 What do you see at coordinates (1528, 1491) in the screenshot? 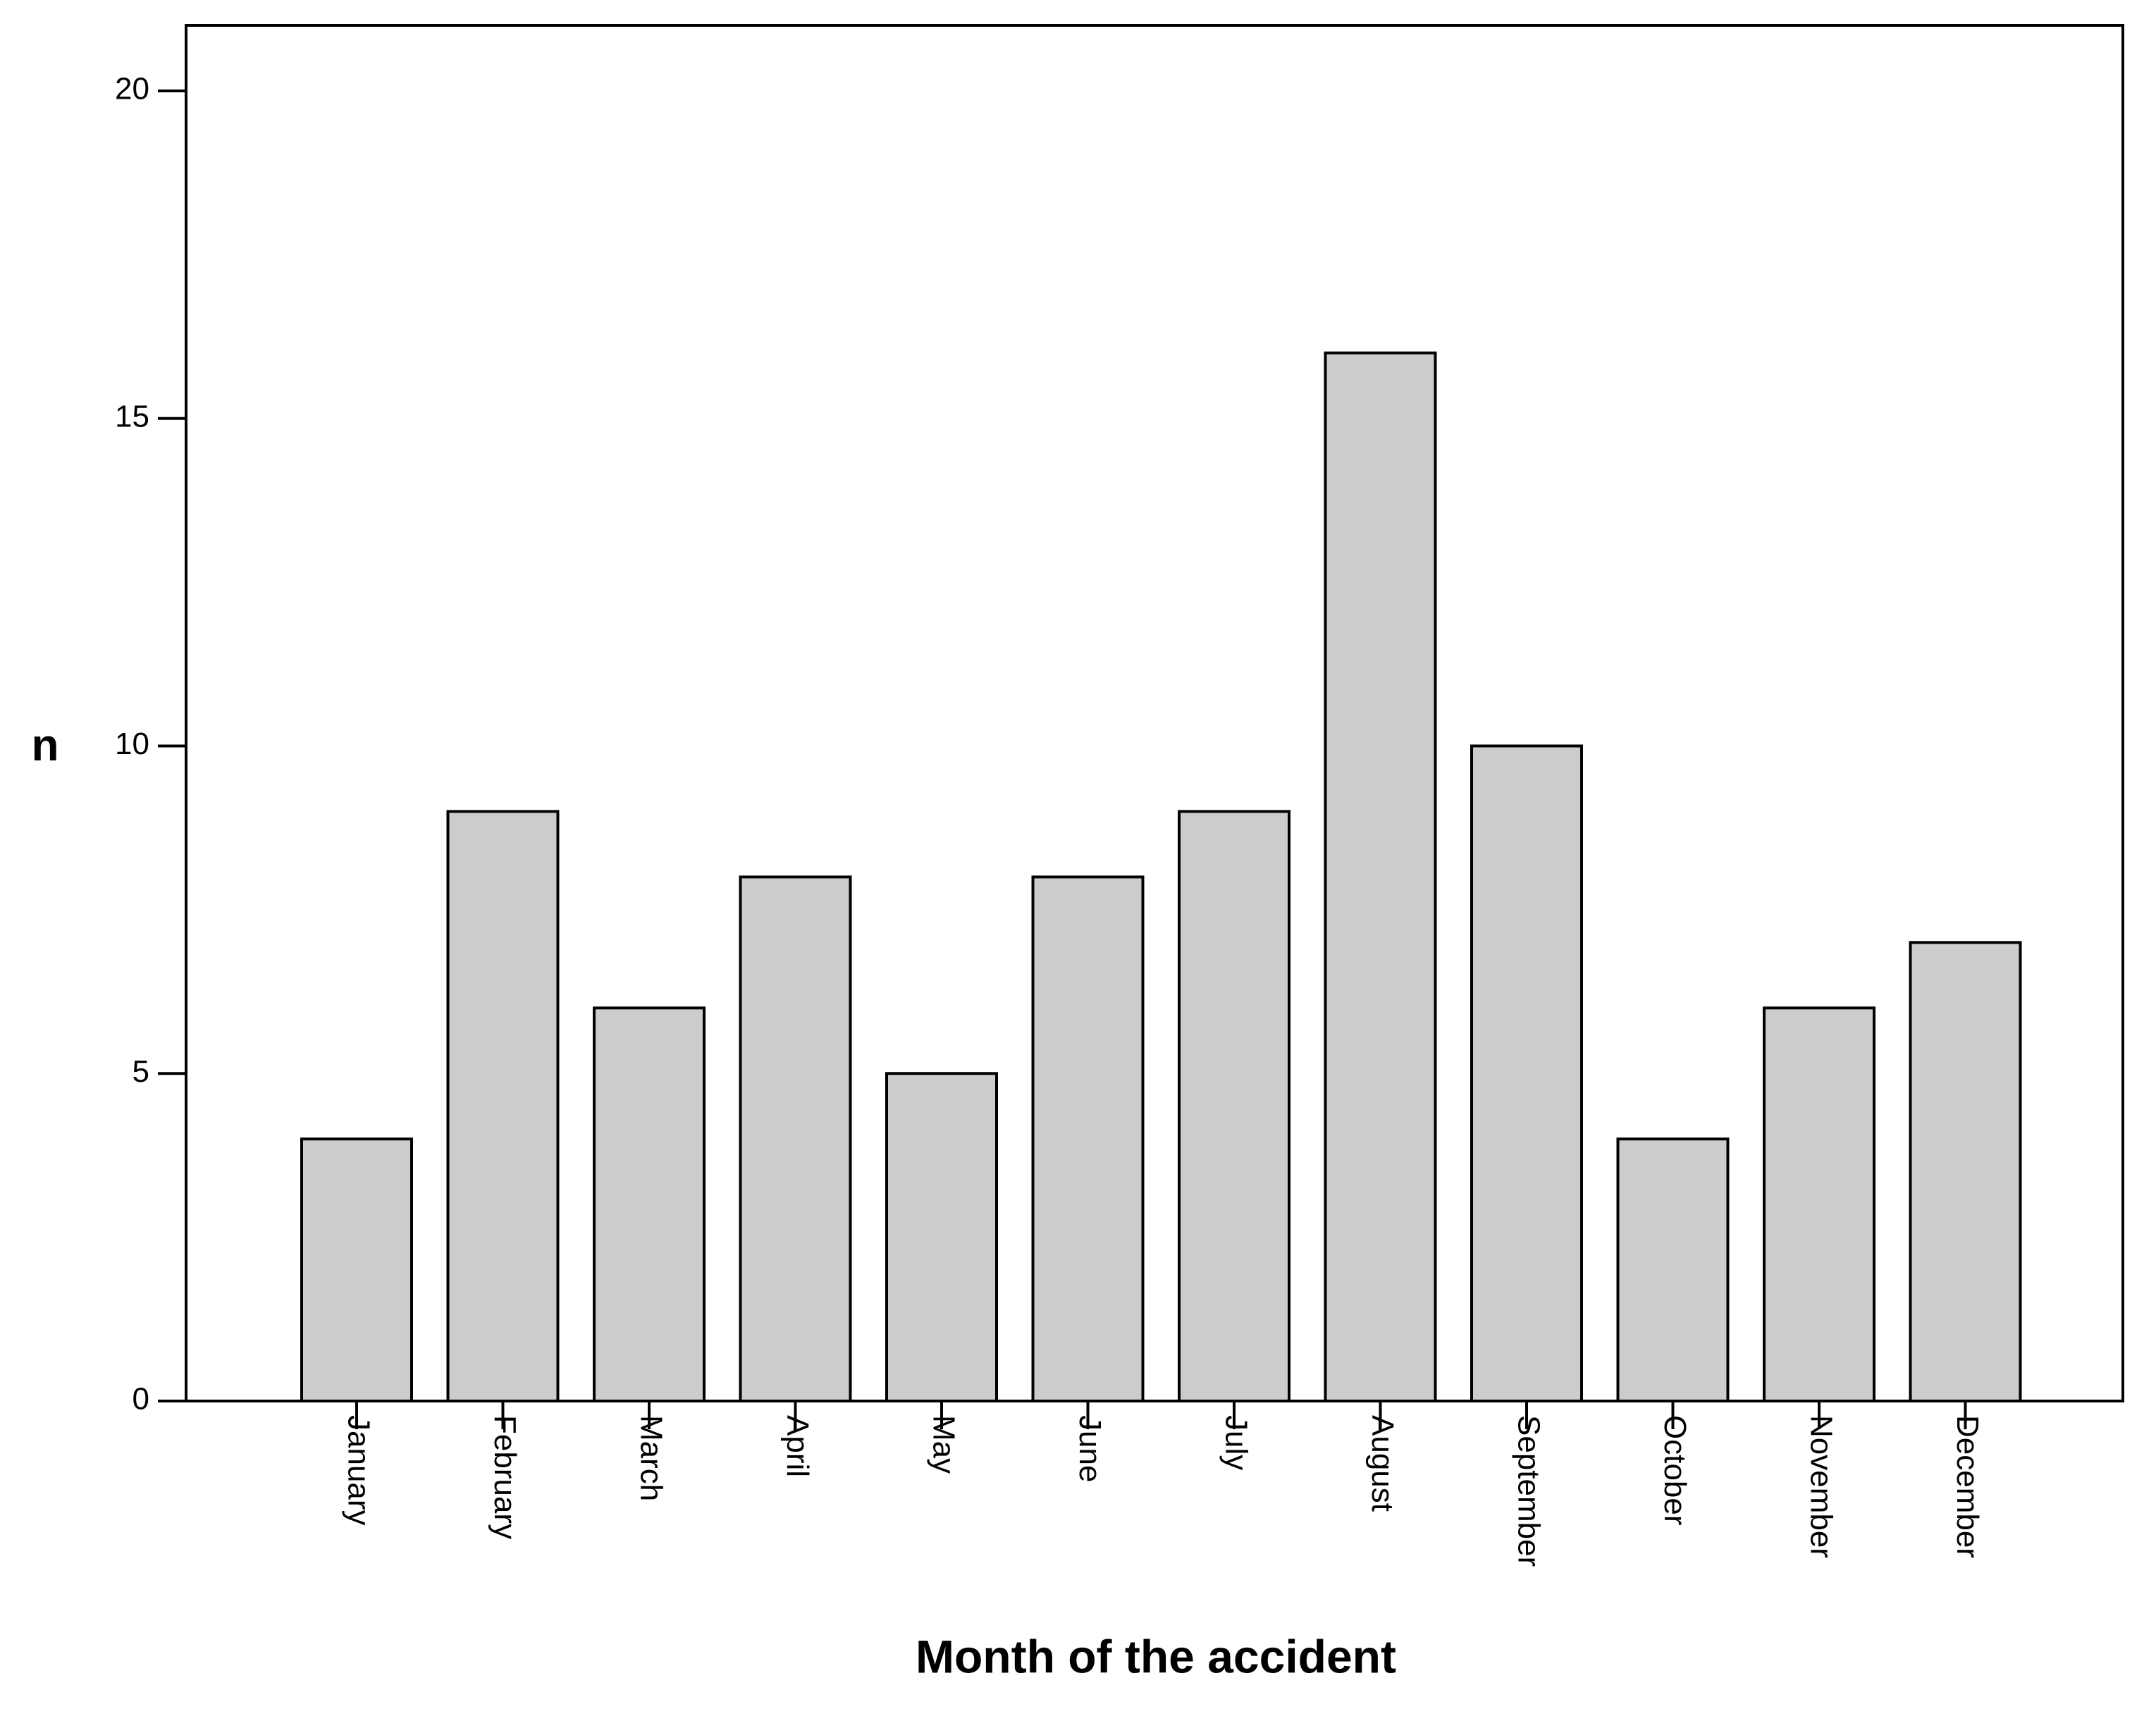
I see `x-tick-label: September` at bounding box center [1528, 1491].